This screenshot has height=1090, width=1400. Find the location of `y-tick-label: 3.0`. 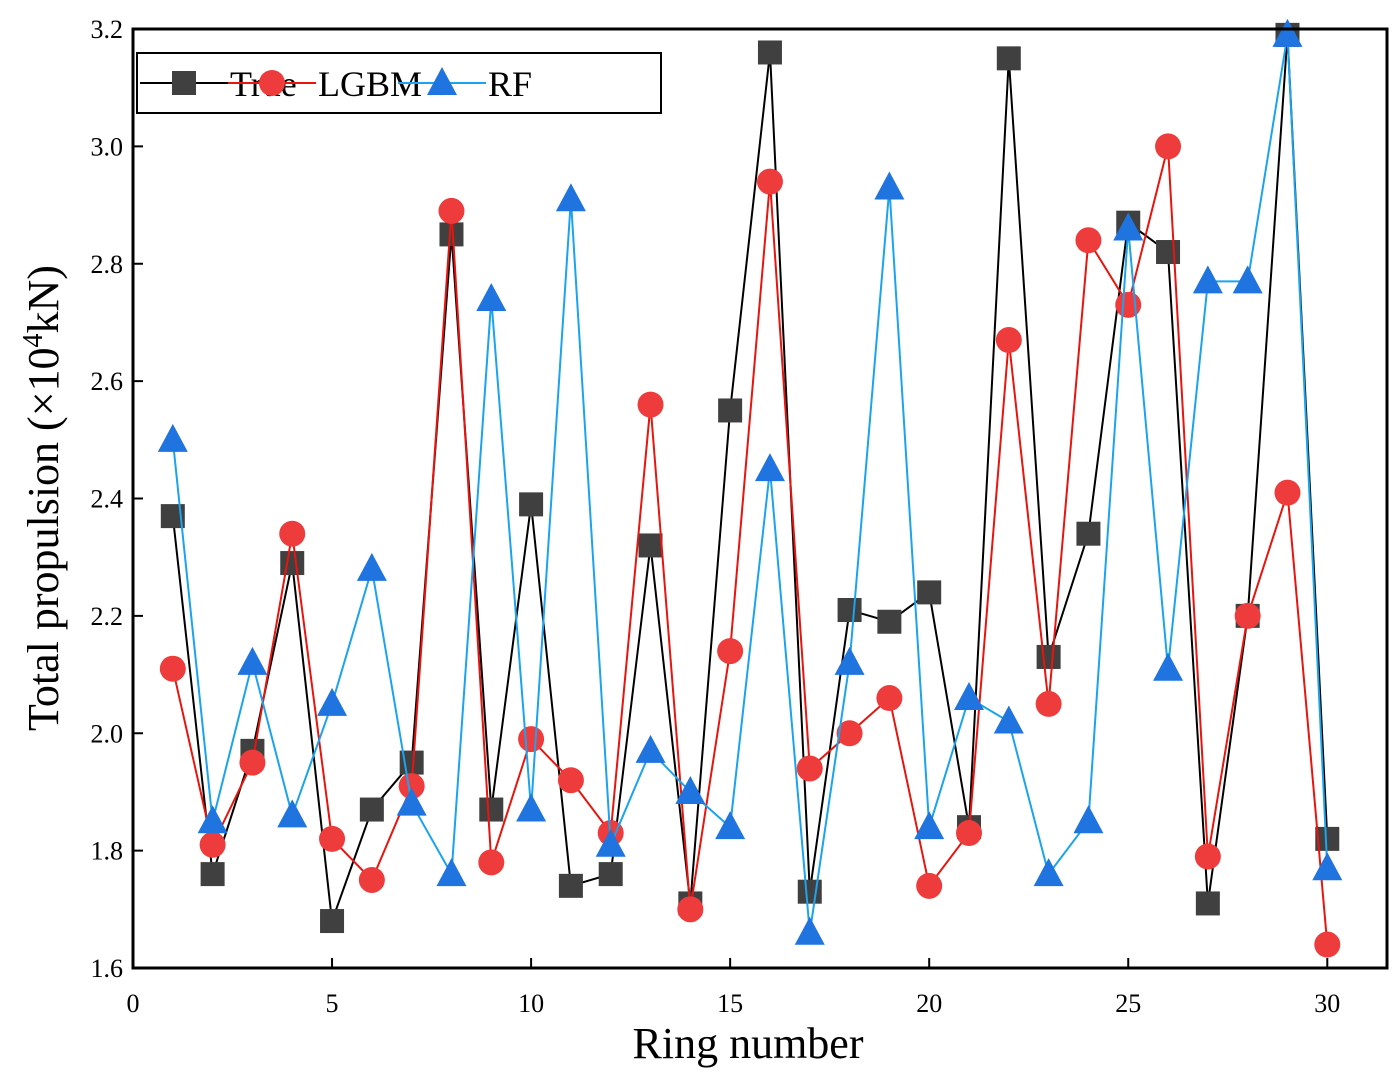

y-tick-label: 3.0 is located at coordinates (107, 146).